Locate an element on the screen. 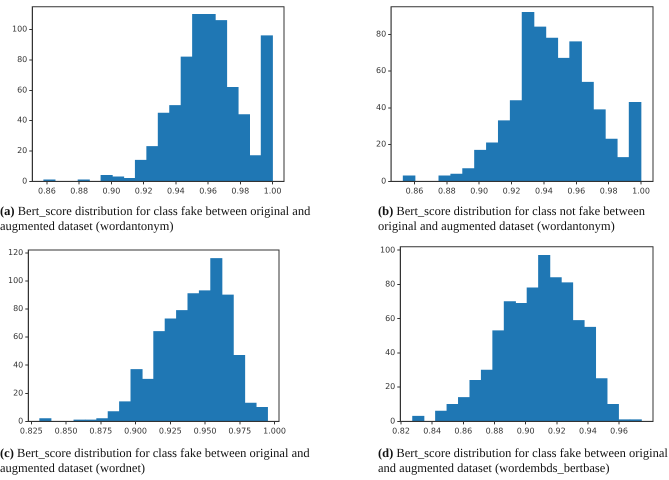 The height and width of the screenshot is (480, 669). text: (c) Bert_score distribution for class fake between original and augmented dataset (wordnet) is located at coordinates (155, 461).